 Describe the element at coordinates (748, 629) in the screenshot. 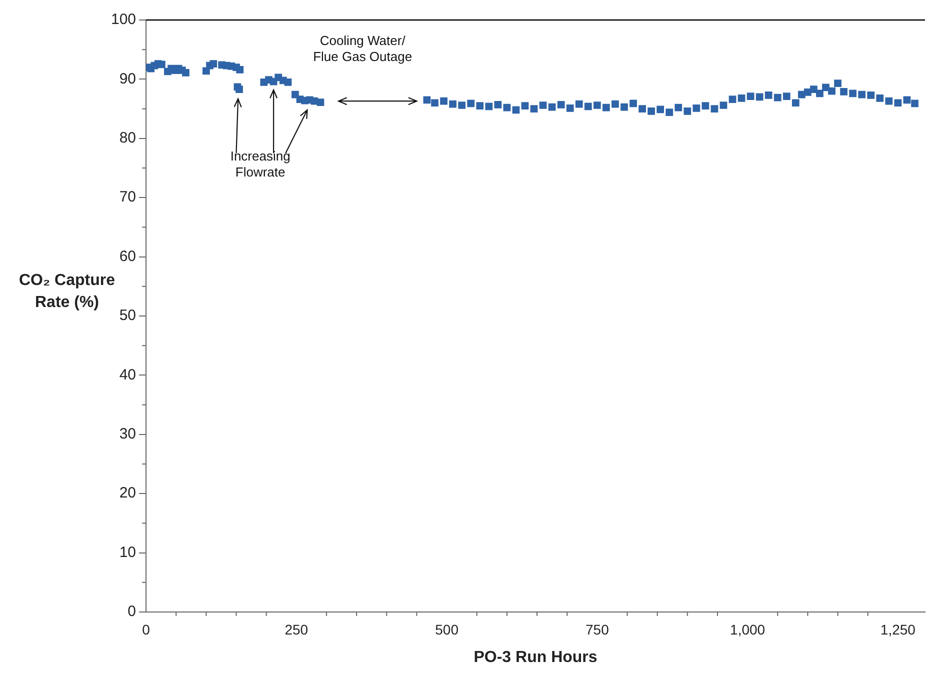

I see `x-tick-label: 1,000` at that location.